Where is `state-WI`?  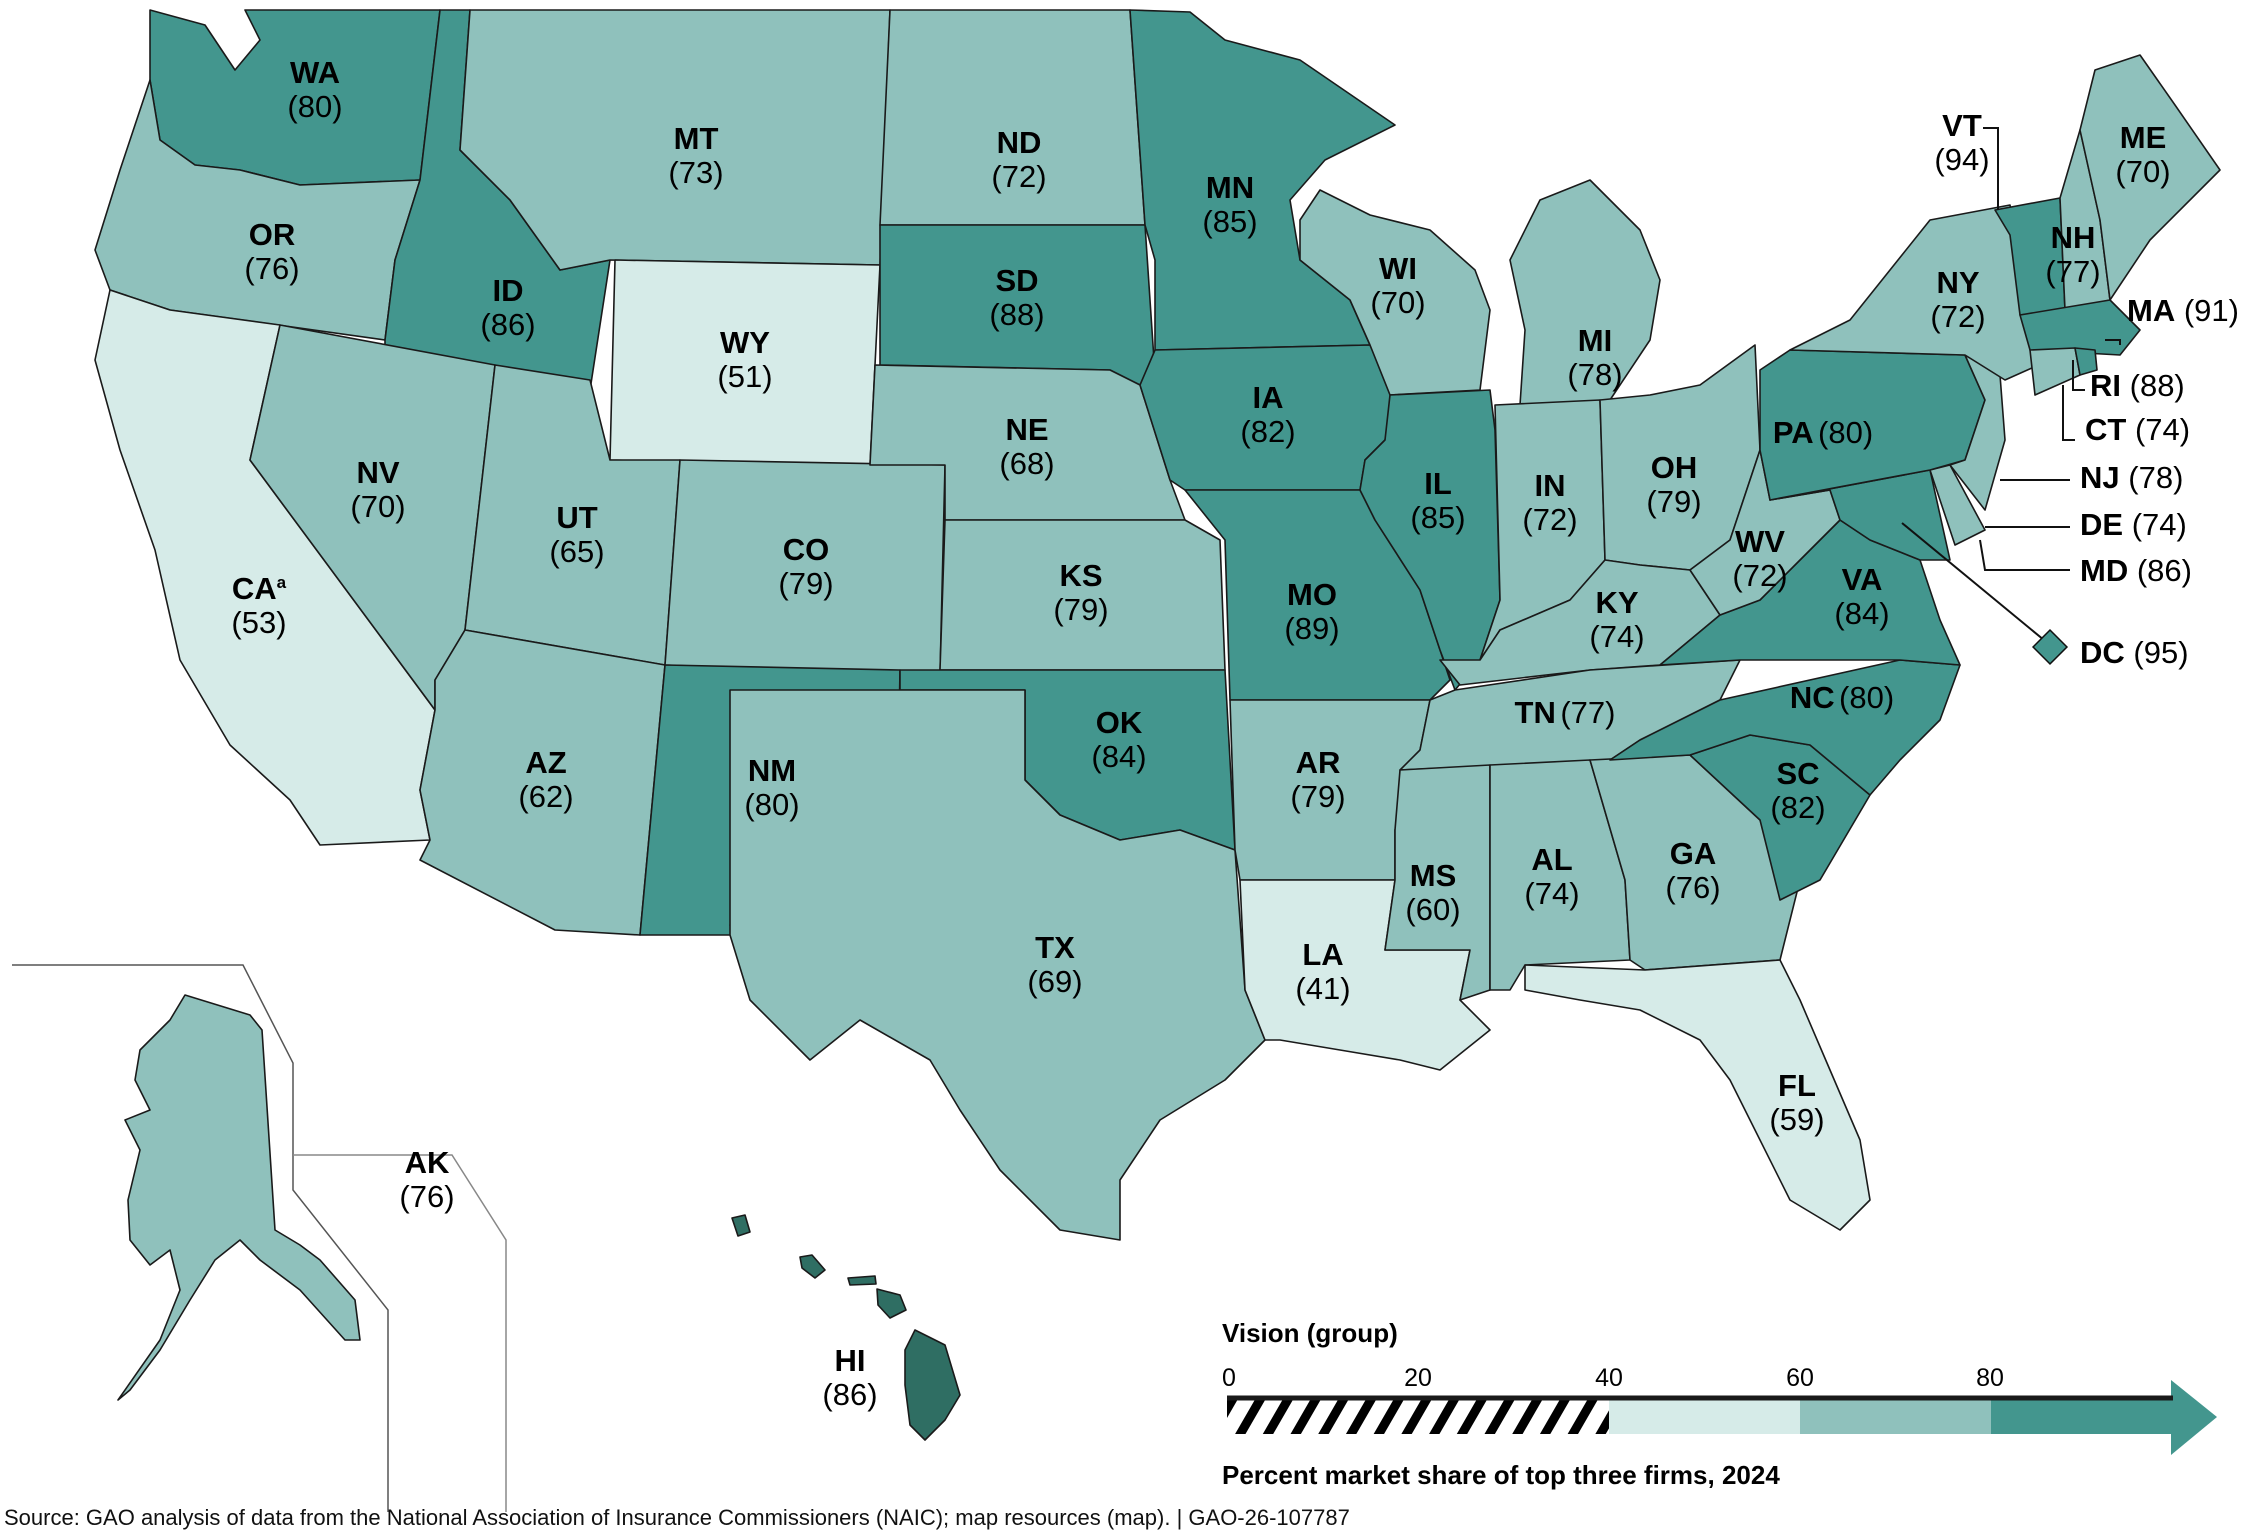 state-WI is located at coordinates (1395, 292).